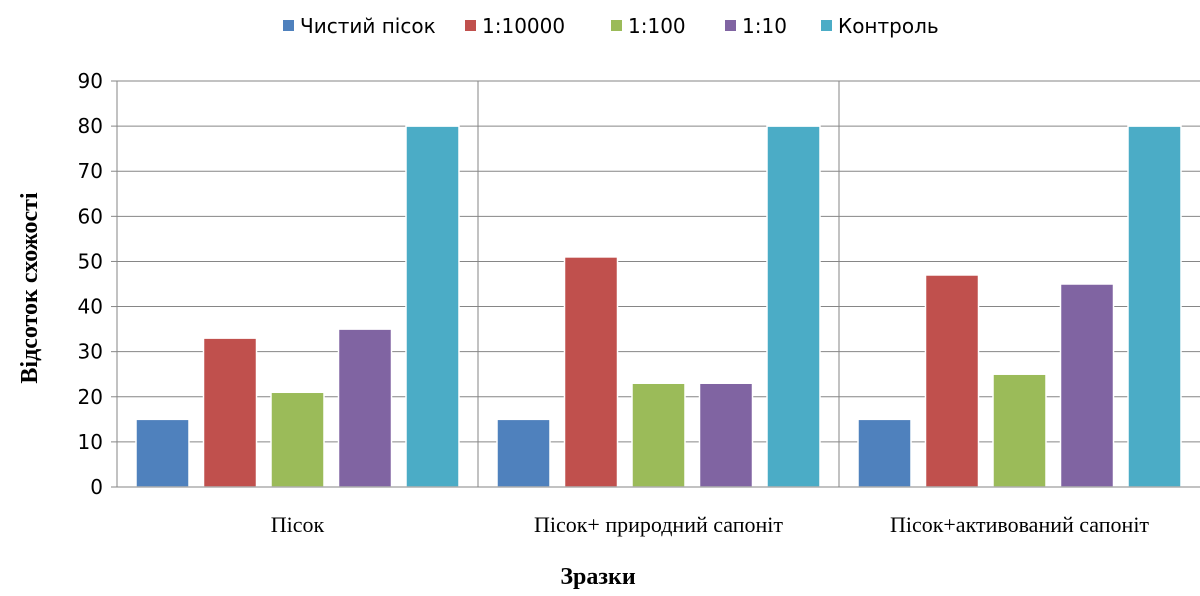  I want to click on y-tick-labels: 0 10 20 30 40 50 60 70 80 90, so click(90, 284).